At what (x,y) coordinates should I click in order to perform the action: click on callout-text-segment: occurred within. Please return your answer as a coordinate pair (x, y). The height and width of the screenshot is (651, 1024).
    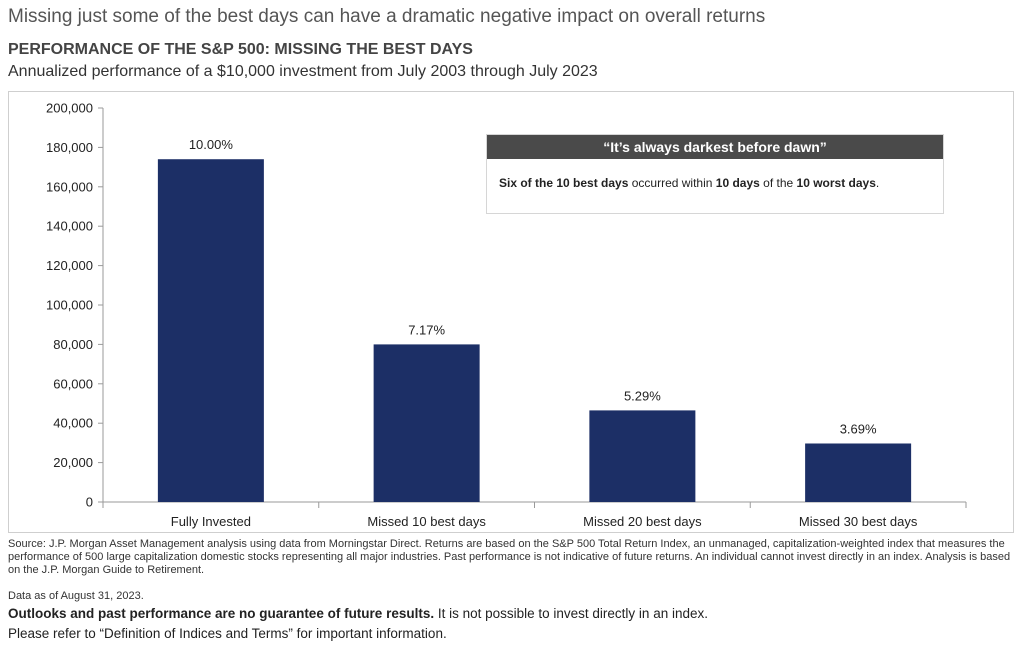
    Looking at the image, I should click on (672, 183).